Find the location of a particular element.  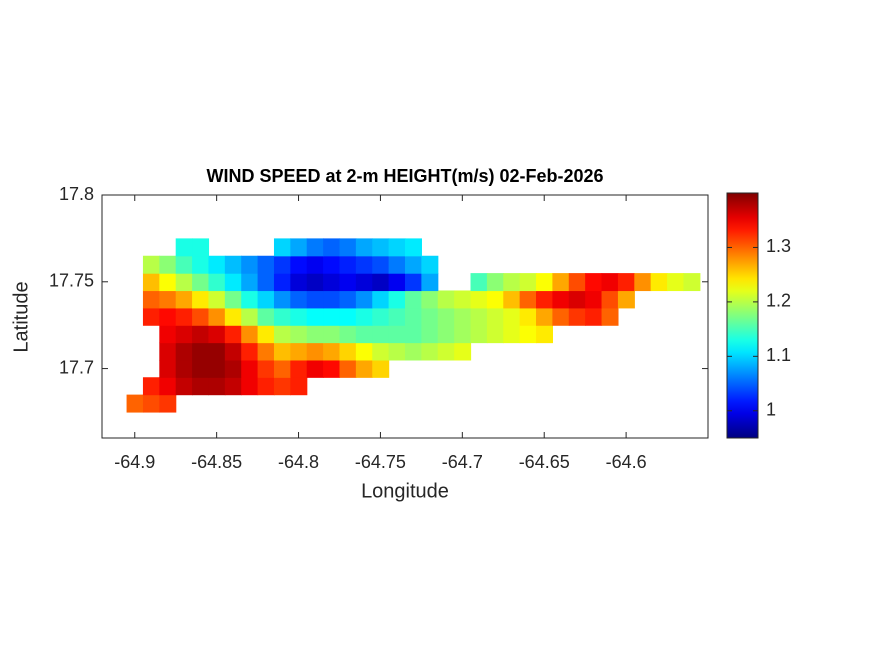

x-tick-label: -64.8 is located at coordinates (298, 462).